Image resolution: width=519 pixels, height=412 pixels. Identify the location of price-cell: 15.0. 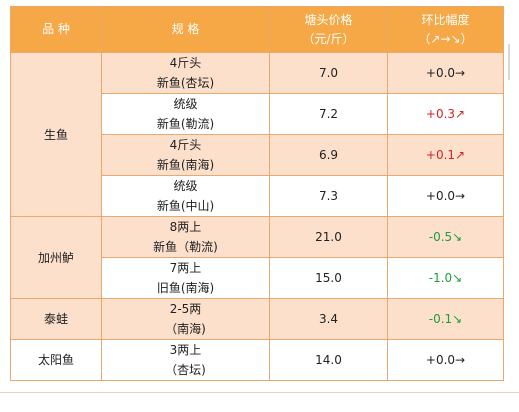
(328, 278).